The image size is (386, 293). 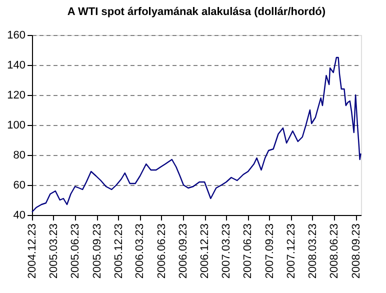 What do you see at coordinates (140, 251) in the screenshot?
I see `x-tick-label: 2006.03.23` at bounding box center [140, 251].